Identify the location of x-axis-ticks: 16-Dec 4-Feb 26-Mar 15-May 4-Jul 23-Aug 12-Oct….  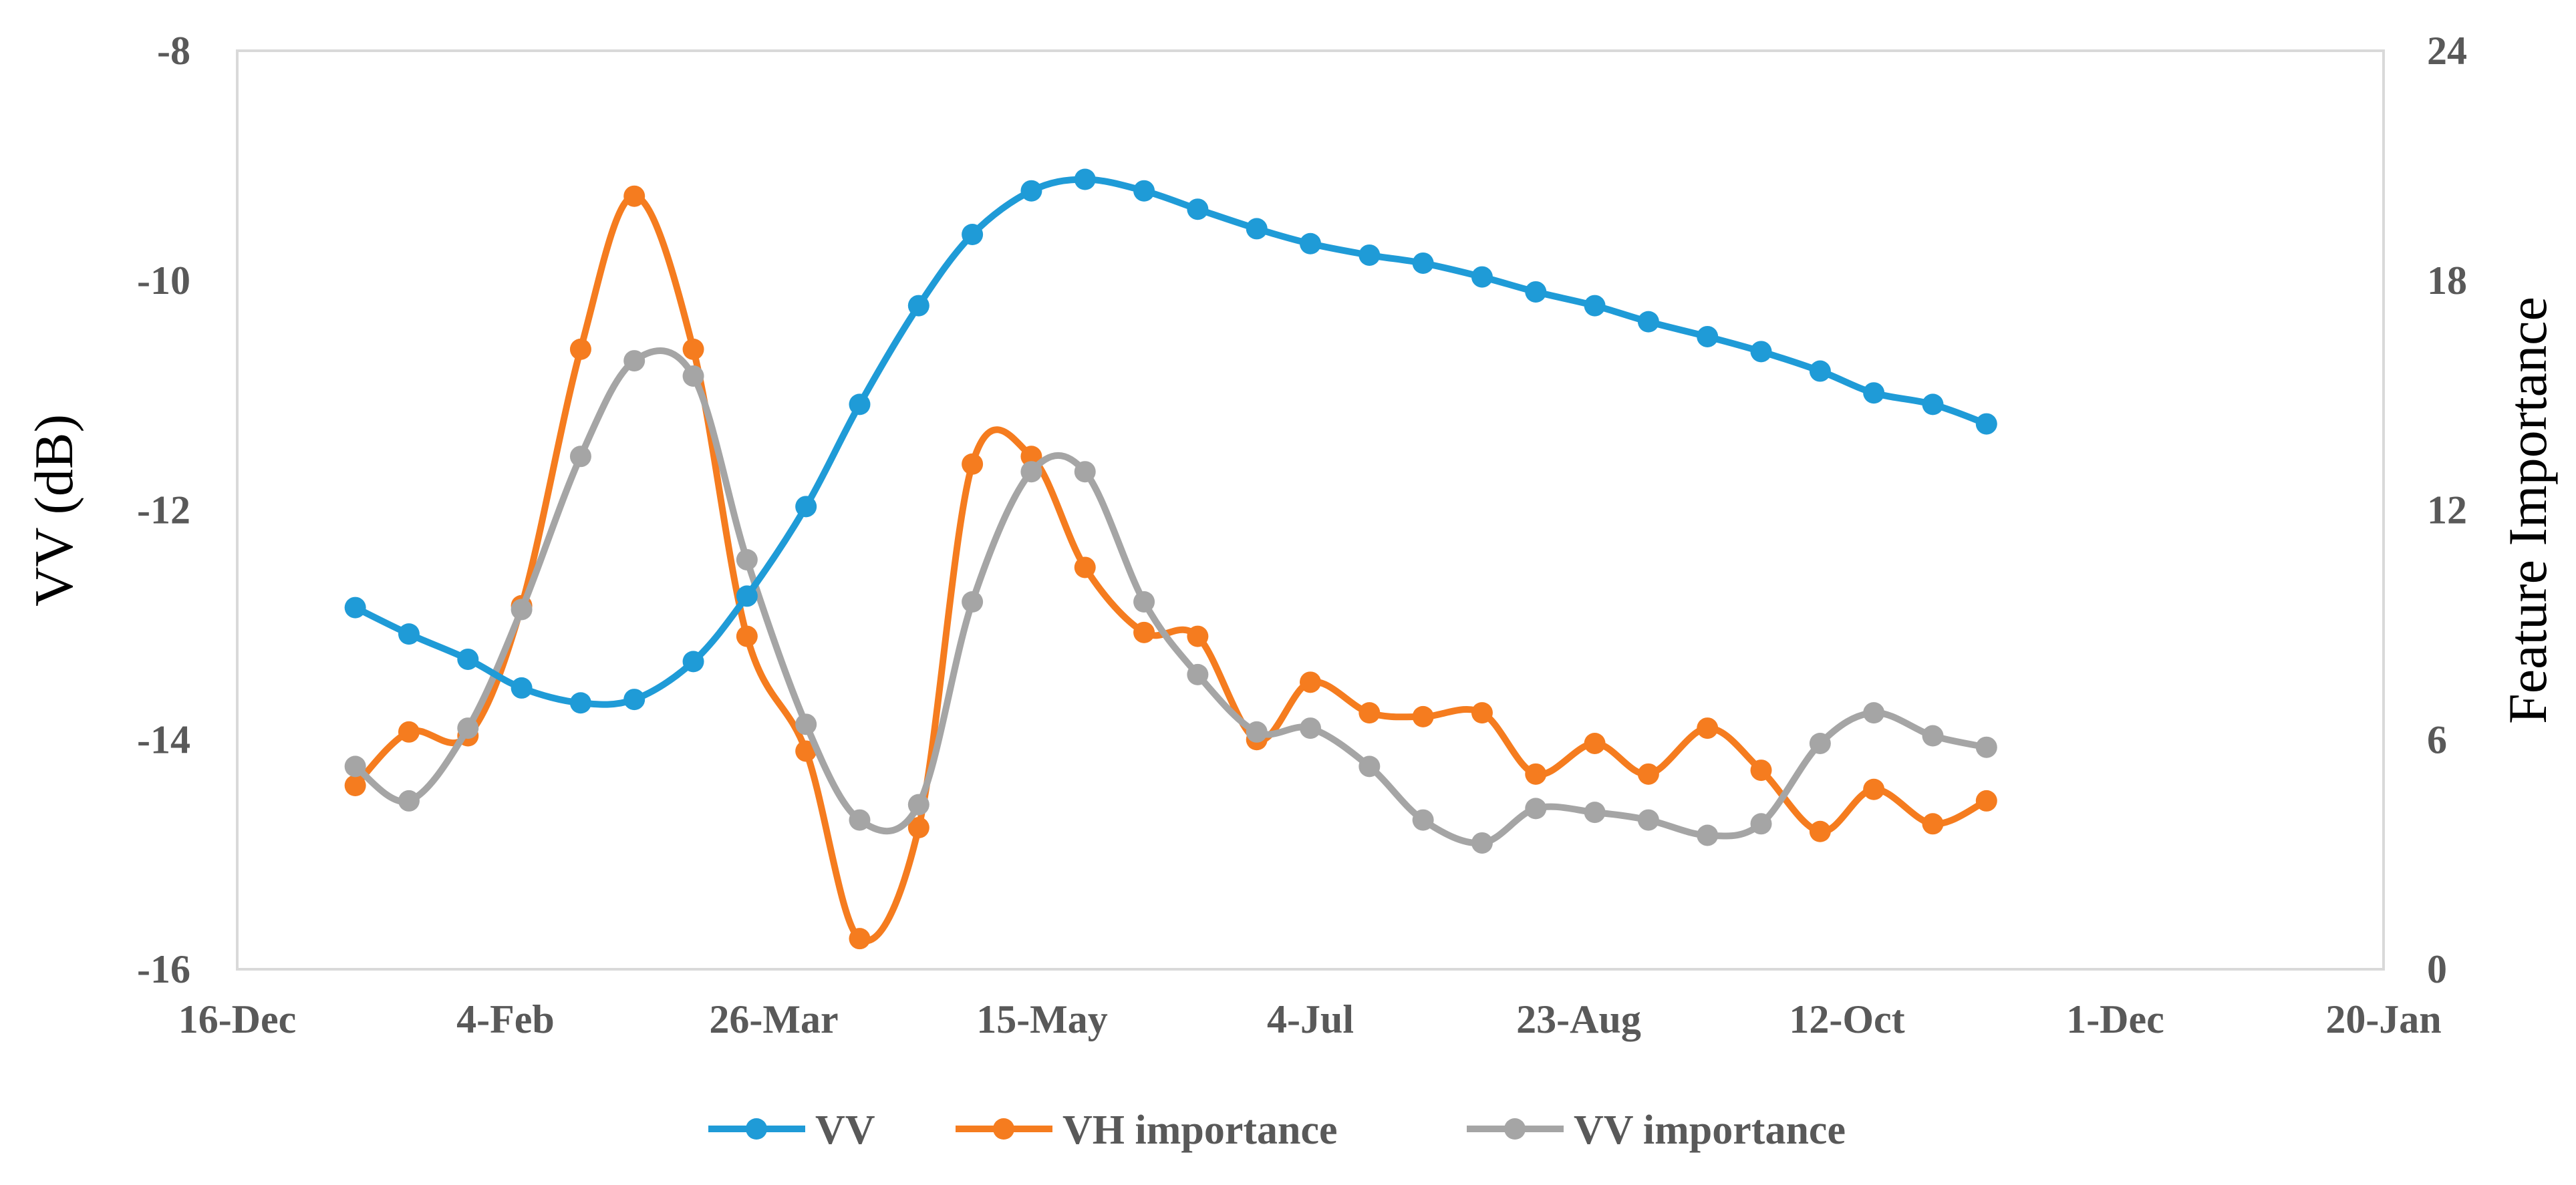
(1310, 1019).